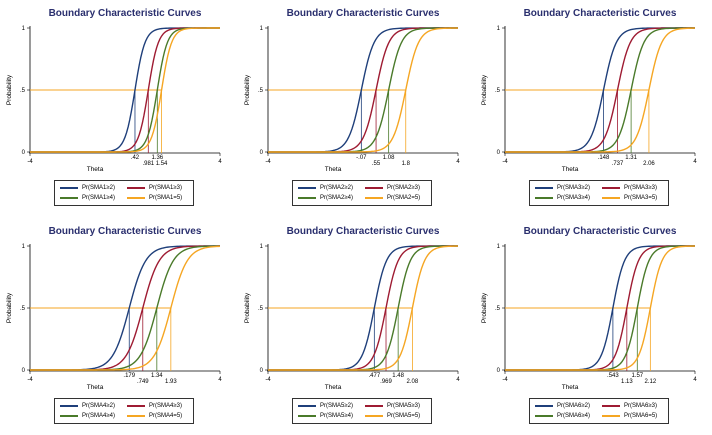 This screenshot has height=435, width=712. What do you see at coordinates (143, 382) in the screenshot?
I see `boundary-label: .749` at bounding box center [143, 382].